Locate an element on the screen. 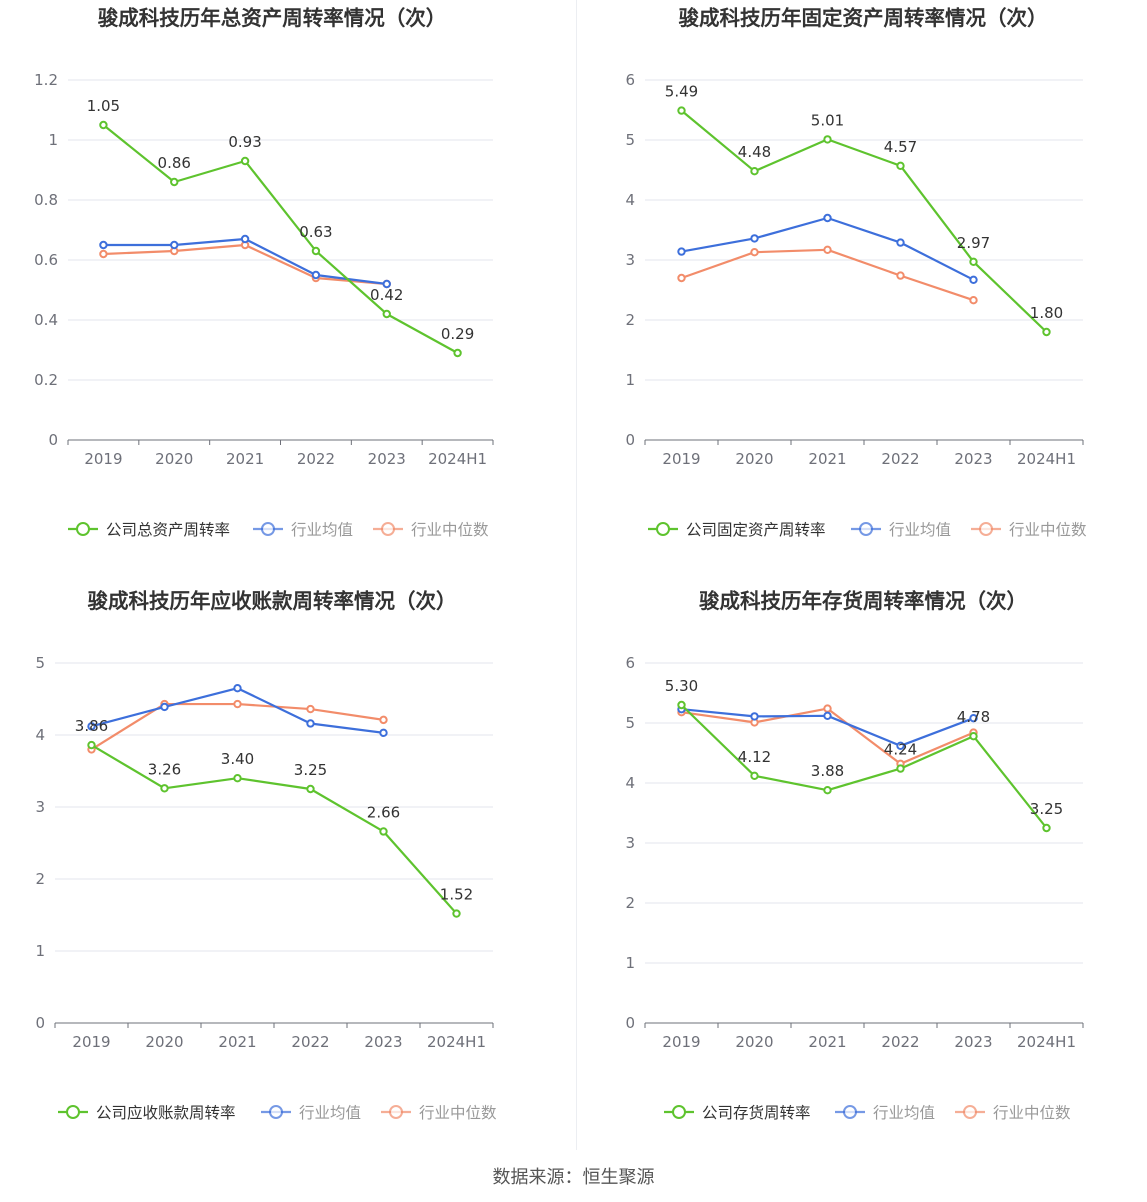  data-label: 3.25 is located at coordinates (310, 770).